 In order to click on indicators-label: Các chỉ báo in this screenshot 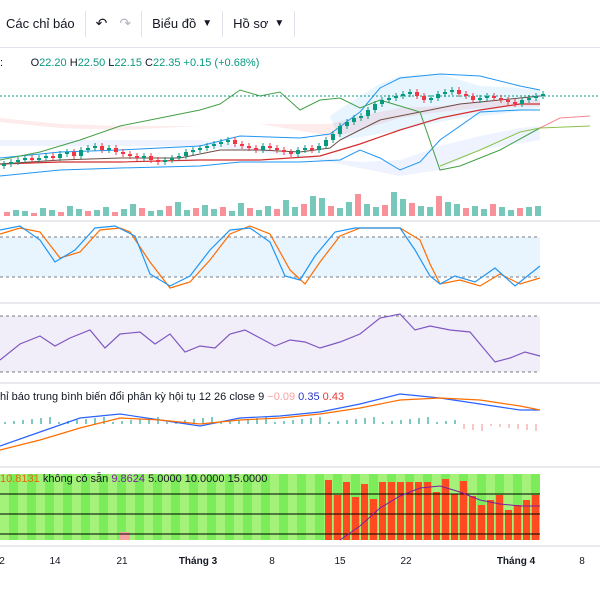, I will do `click(40, 23)`.